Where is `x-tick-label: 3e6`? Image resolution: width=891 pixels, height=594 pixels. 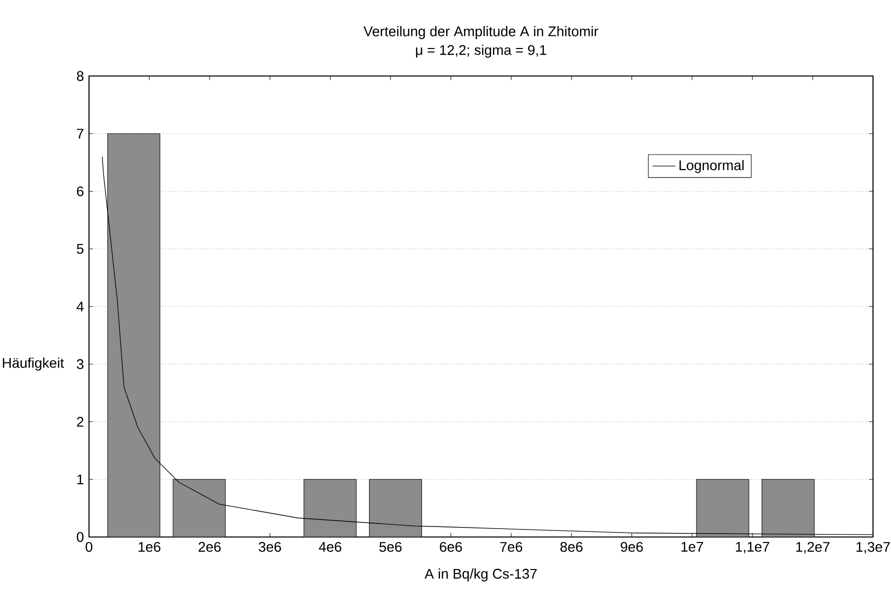
x-tick-label: 3e6 is located at coordinates (269, 547).